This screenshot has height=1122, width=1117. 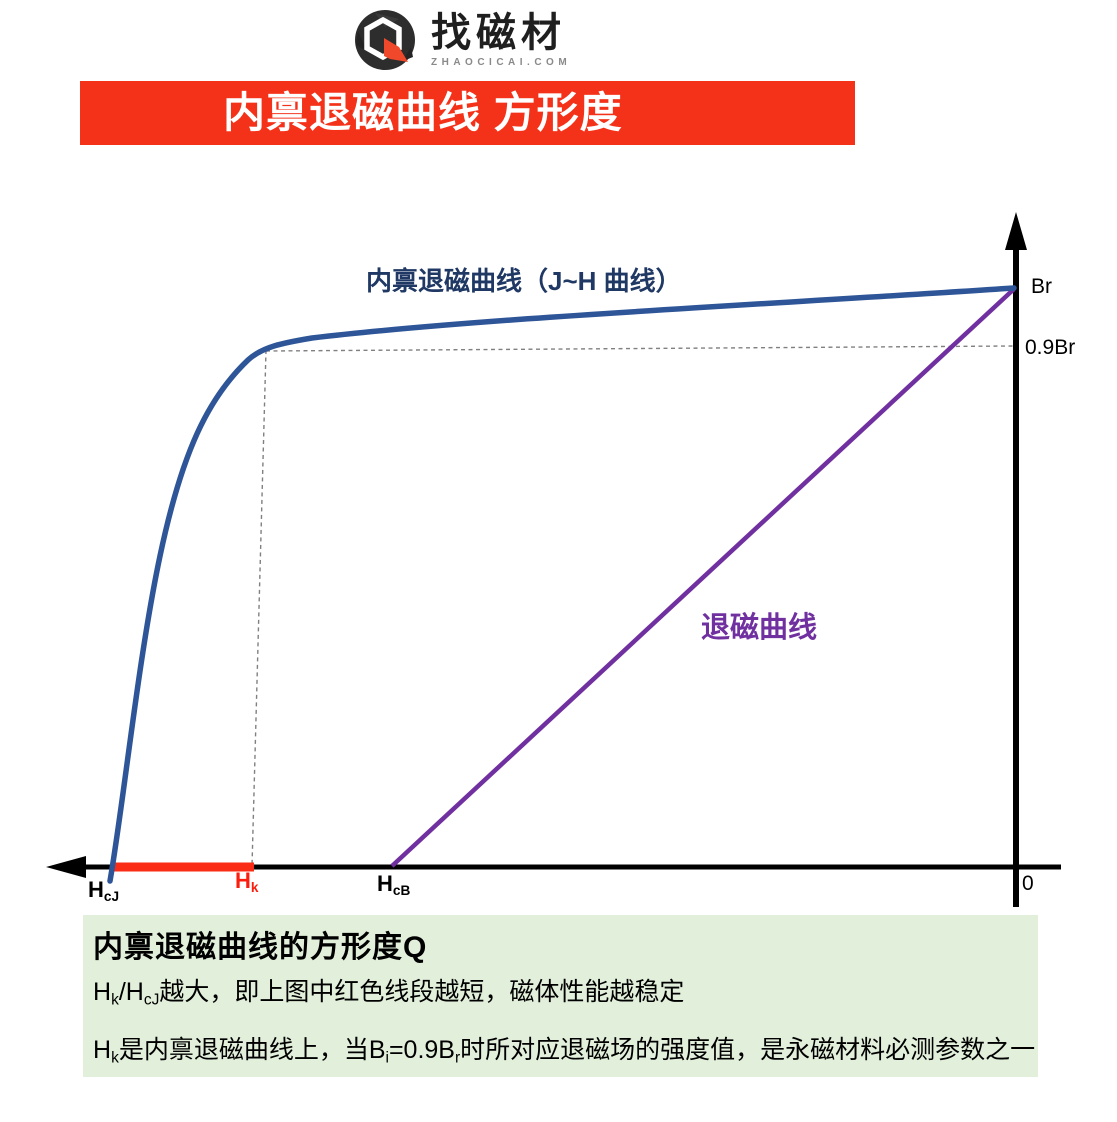 I want to click on hk-sub: k, so click(x=254, y=887).